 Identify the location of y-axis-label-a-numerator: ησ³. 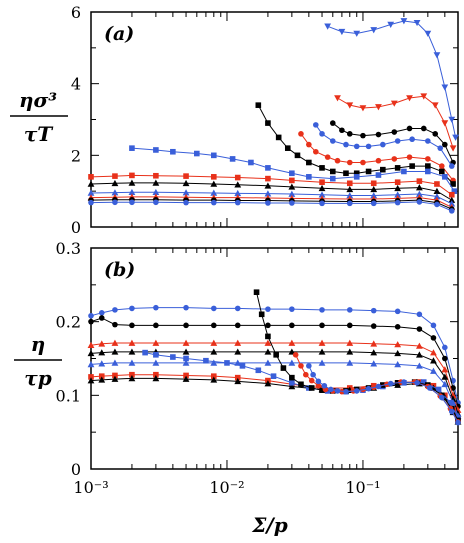
(38, 100).